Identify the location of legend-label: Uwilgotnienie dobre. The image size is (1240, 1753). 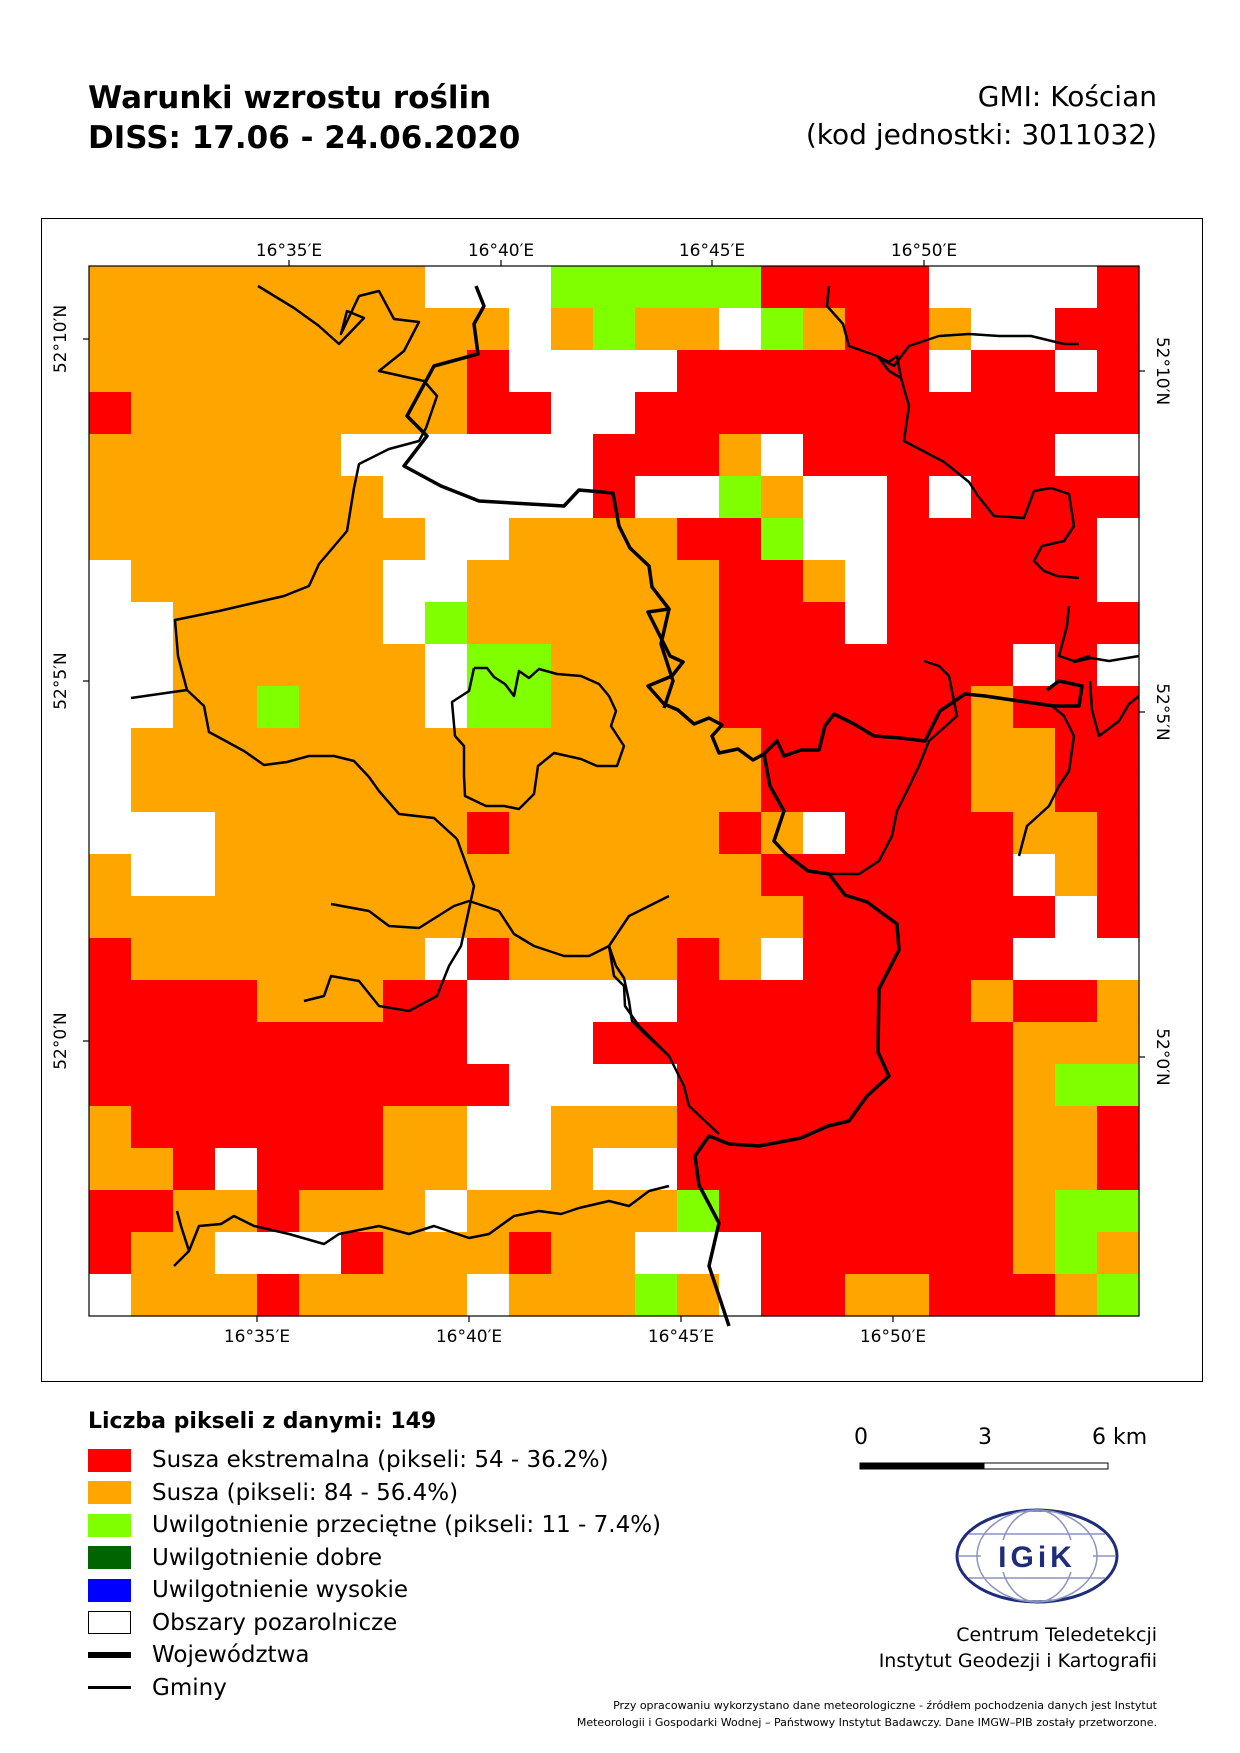
(267, 1557).